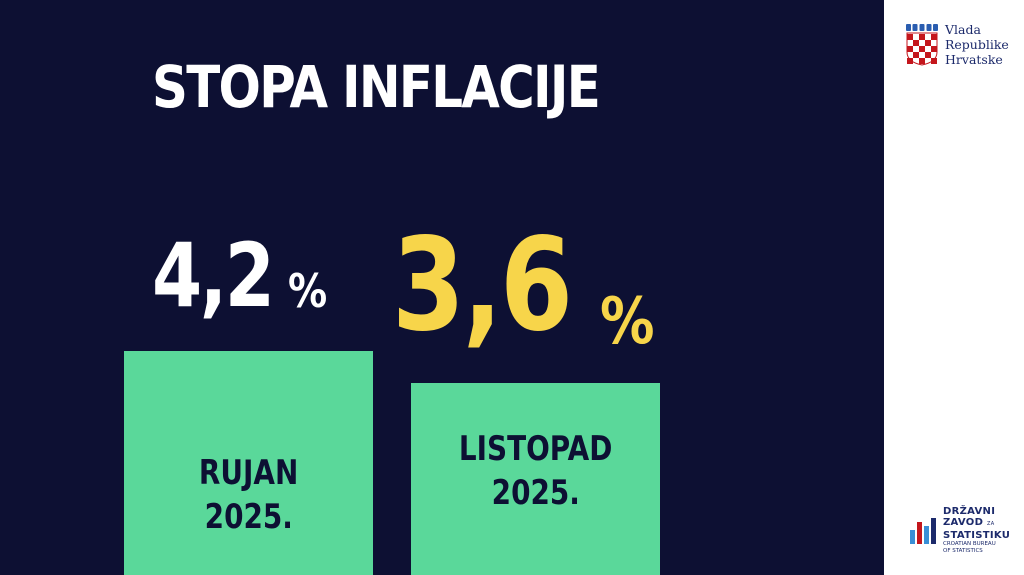 This screenshot has height=575, width=1024. Describe the element at coordinates (963, 550) in the screenshot. I see `statistics-sub-line2: OF STATISTICS` at that location.